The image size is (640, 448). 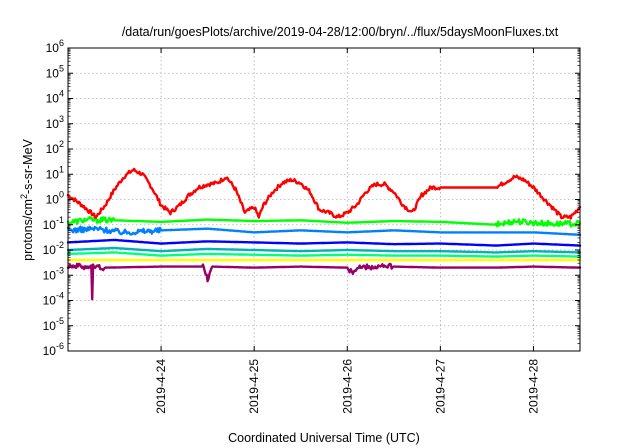 I want to click on y-tick-label: 10⁵, so click(x=55, y=71).